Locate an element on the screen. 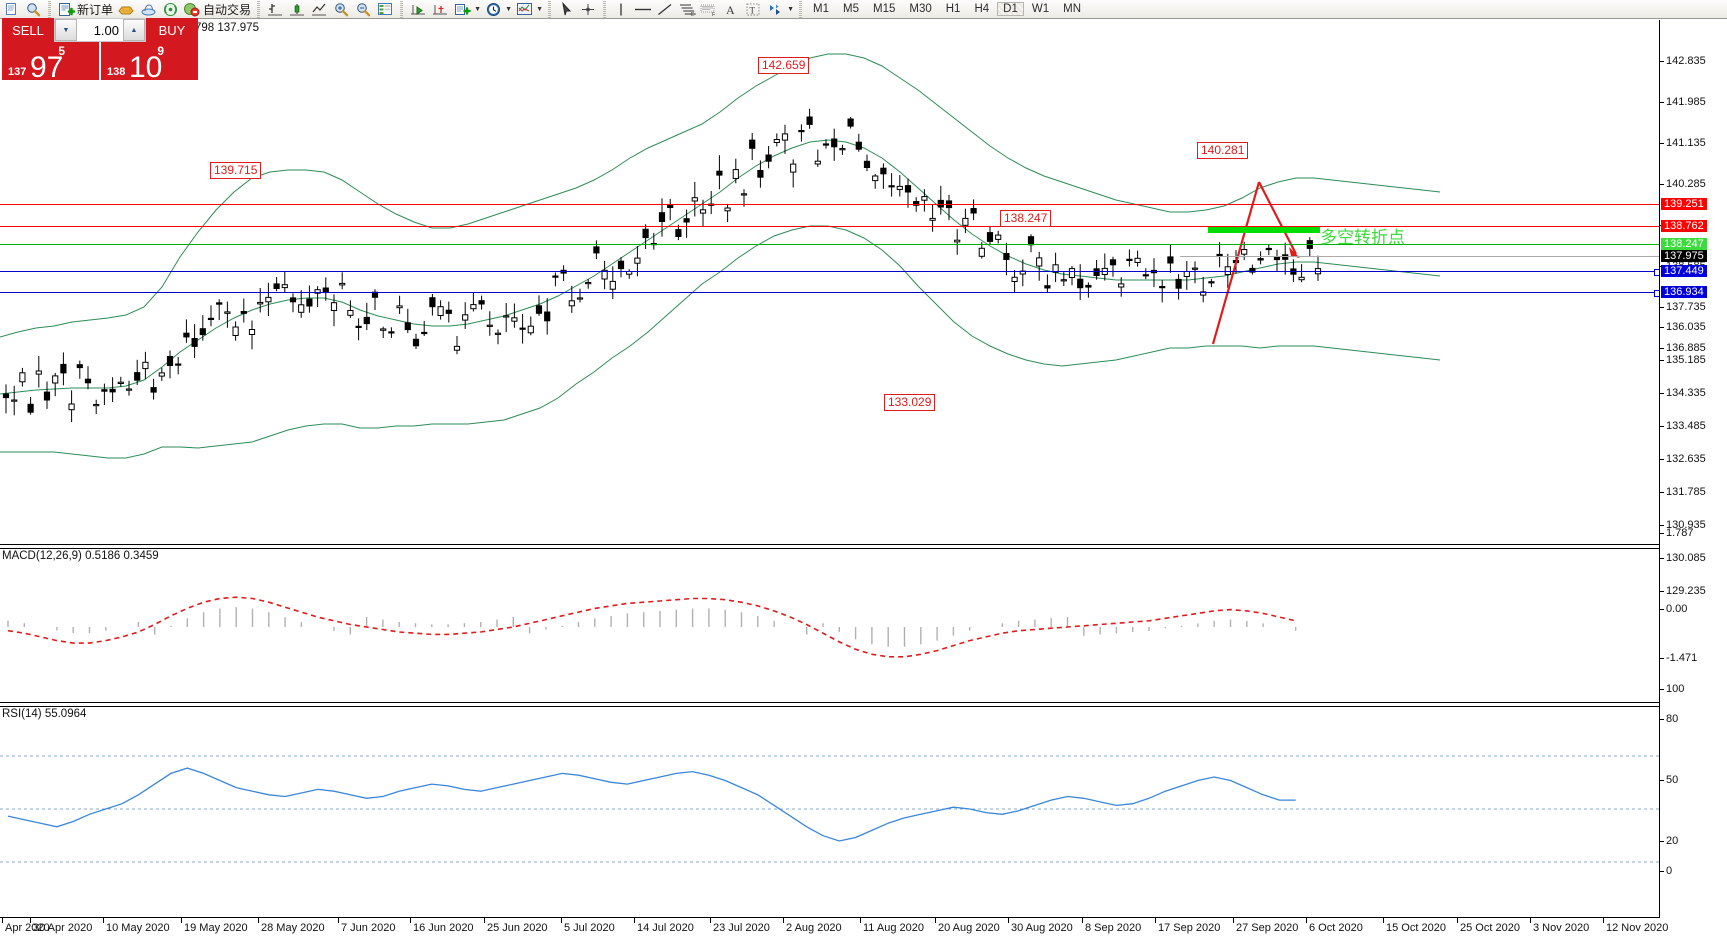  label-139-715: 139.715 is located at coordinates (236, 170).